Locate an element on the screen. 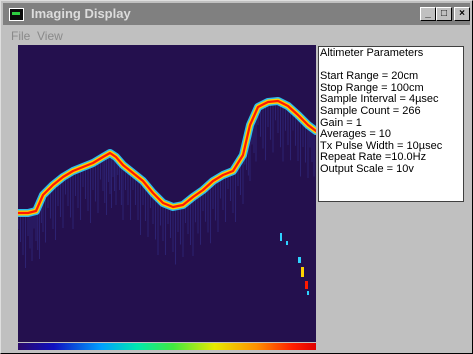  param-repeat-rate: Repeat Rate =10.0Hz is located at coordinates (373, 157).